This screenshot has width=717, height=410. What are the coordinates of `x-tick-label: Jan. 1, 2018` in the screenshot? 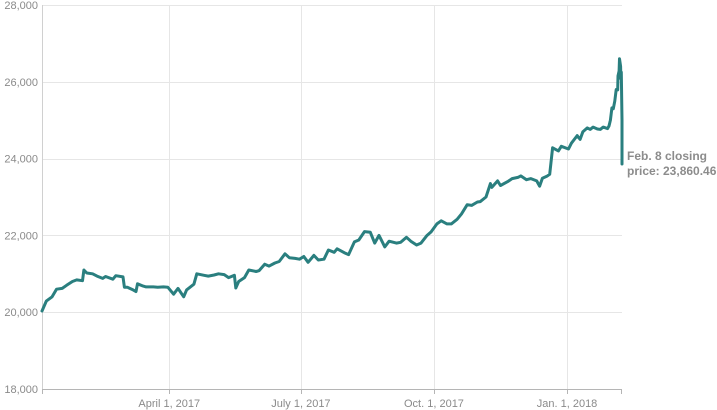 It's located at (567, 404).